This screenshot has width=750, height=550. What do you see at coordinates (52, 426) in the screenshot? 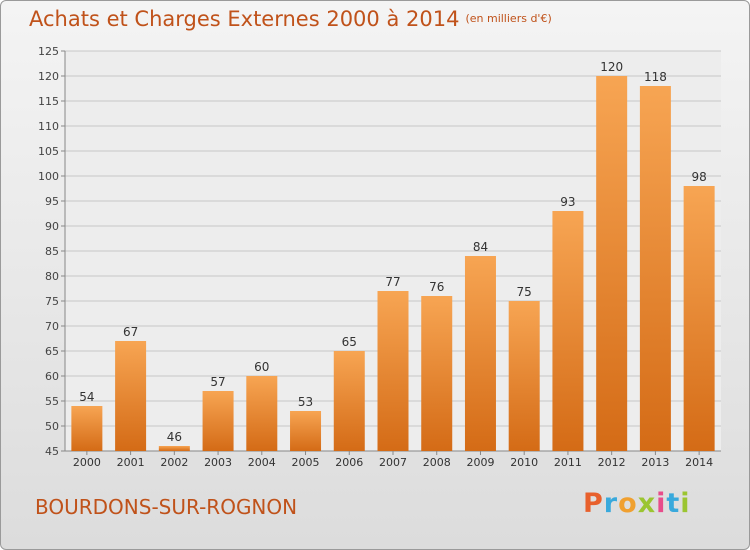
I see `y-tick-label: 50` at bounding box center [52, 426].